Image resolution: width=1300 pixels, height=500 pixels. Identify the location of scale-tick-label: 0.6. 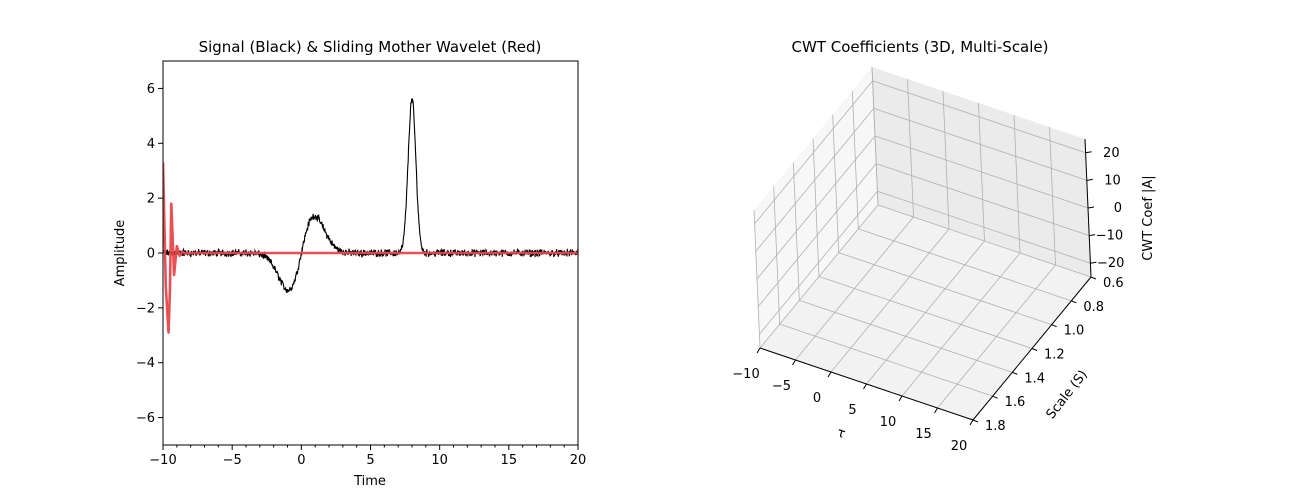
(1113, 283).